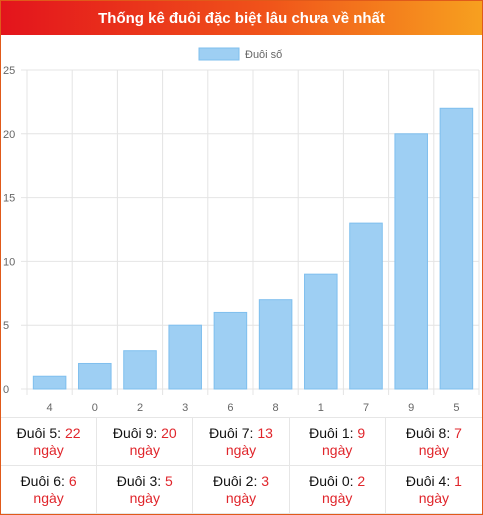 Image resolution: width=483 pixels, height=515 pixels. I want to click on stat-cell: Đuôi 1: 9 ngày, so click(337, 442).